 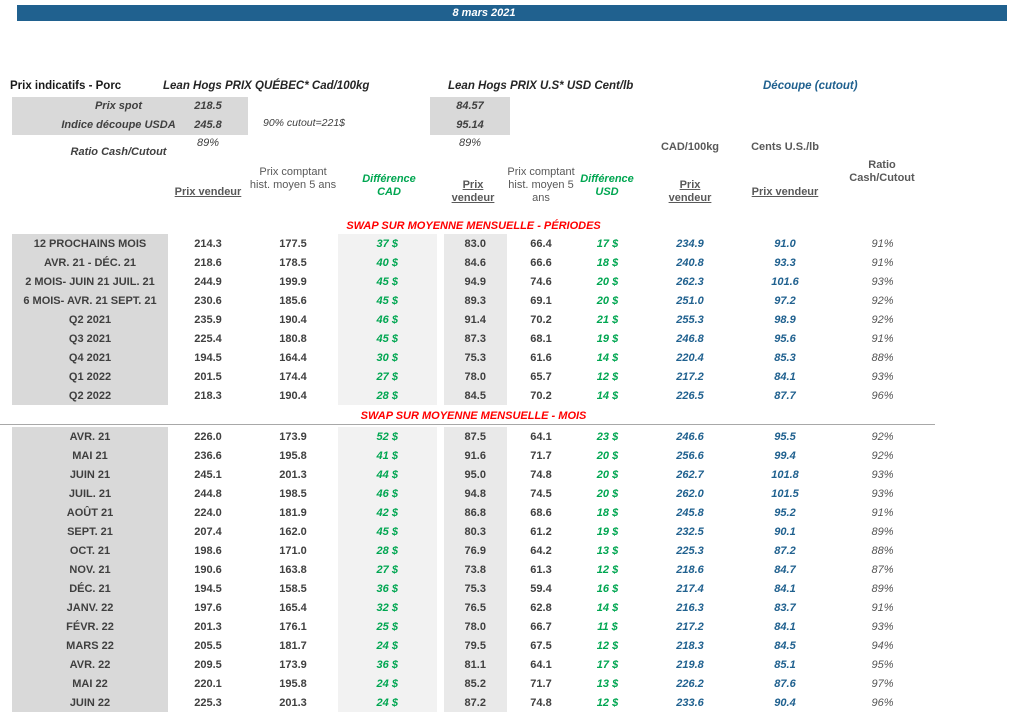 I want to click on cell-us_v: 94.8, so click(x=471, y=493).